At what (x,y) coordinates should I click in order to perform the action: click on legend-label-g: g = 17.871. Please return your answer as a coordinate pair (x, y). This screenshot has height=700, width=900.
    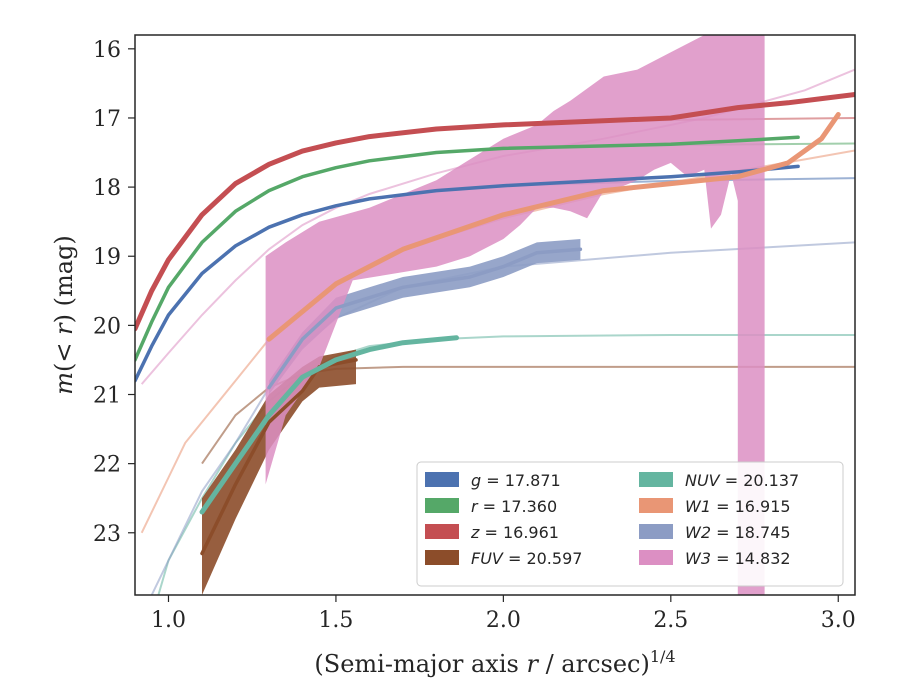
    Looking at the image, I should click on (516, 480).